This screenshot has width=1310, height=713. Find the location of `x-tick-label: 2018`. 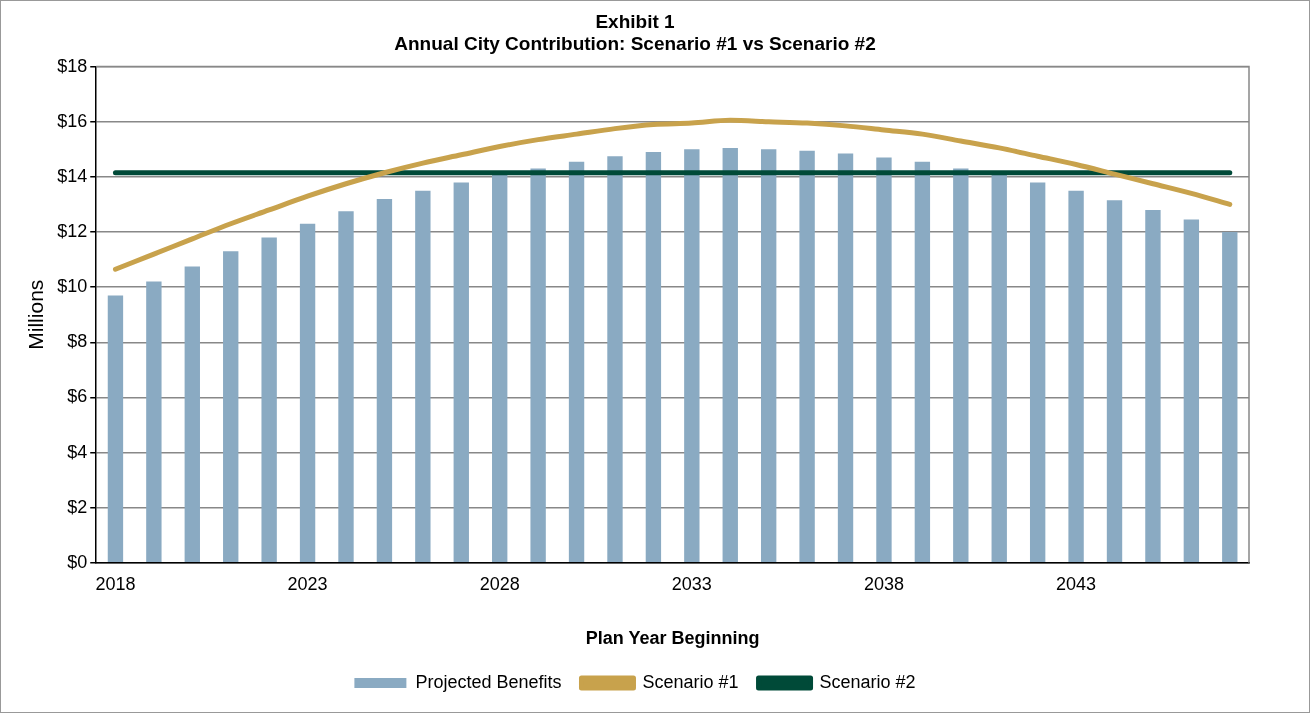

x-tick-label: 2018 is located at coordinates (115, 583).